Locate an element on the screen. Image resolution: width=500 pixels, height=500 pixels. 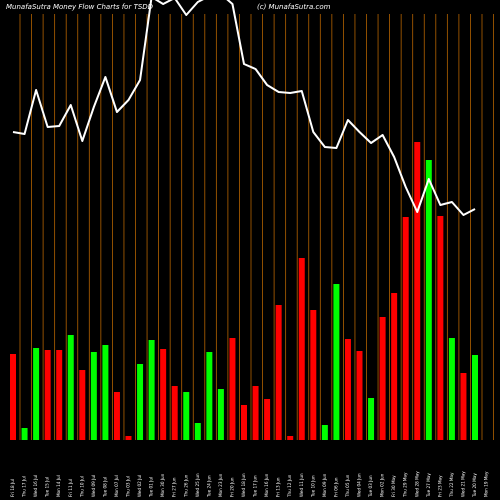
x-tick-label: Thu 03 Jul is located at coordinates (128, 487).